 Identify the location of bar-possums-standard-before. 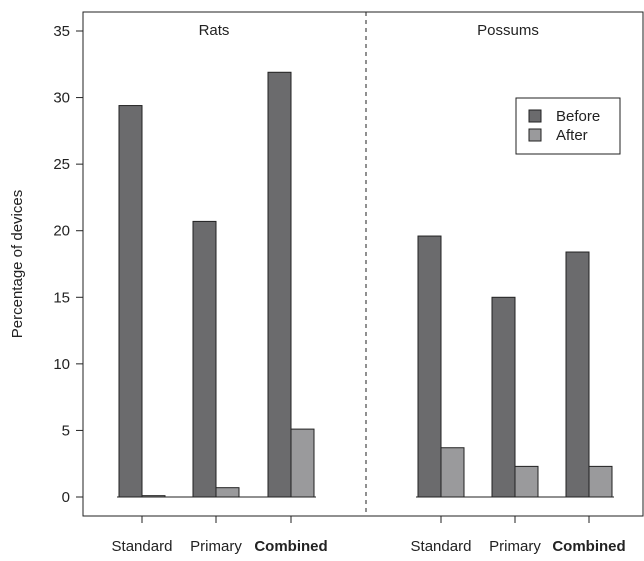
(429, 366).